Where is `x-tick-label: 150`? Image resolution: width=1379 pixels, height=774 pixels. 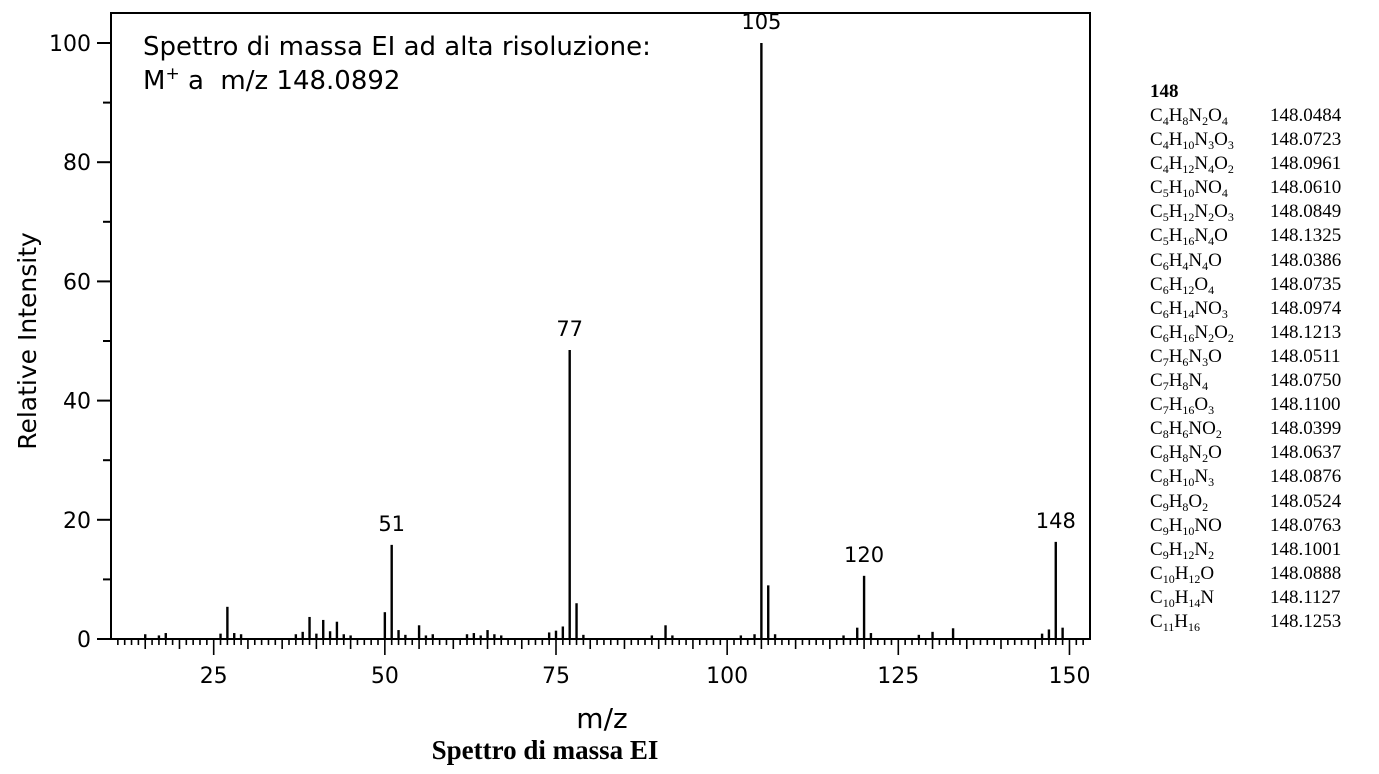 x-tick-label: 150 is located at coordinates (1069, 676).